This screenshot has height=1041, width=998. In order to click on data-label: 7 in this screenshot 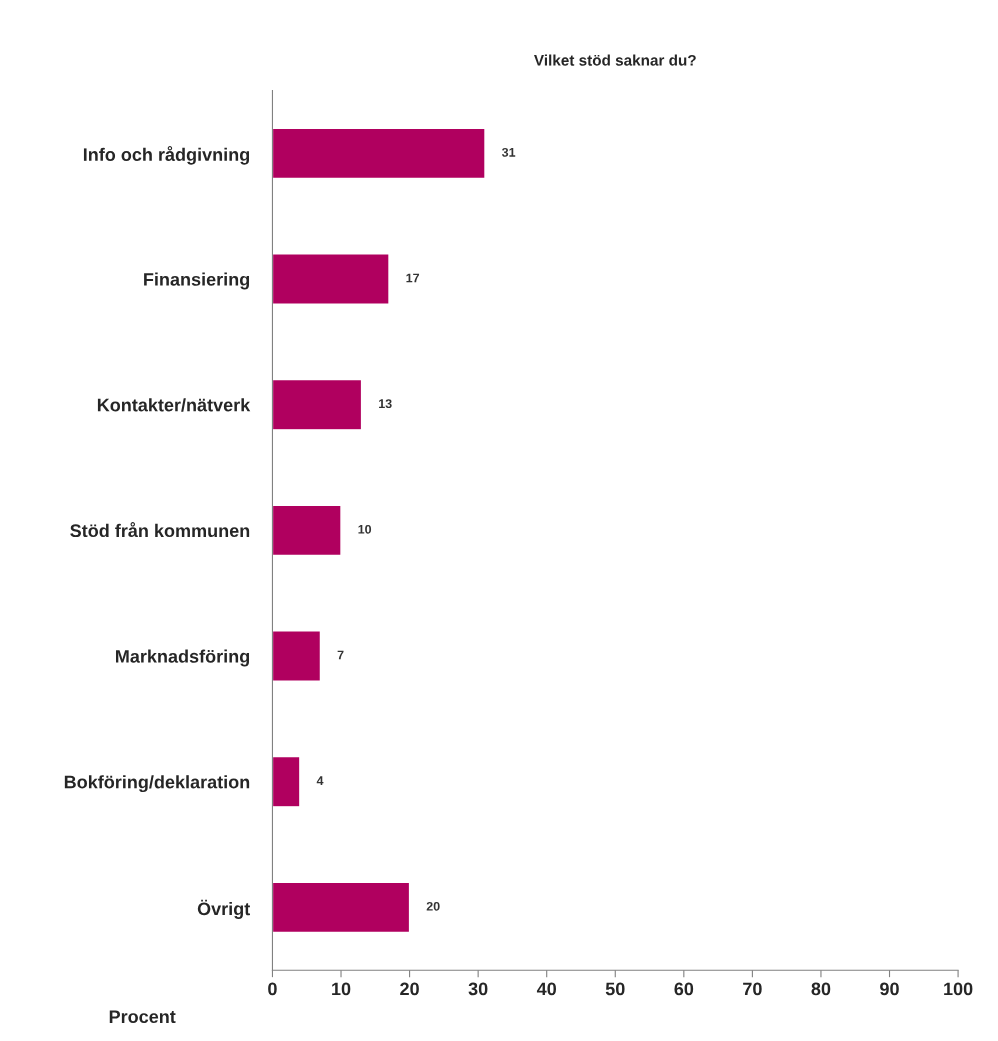, I will do `click(340, 655)`.